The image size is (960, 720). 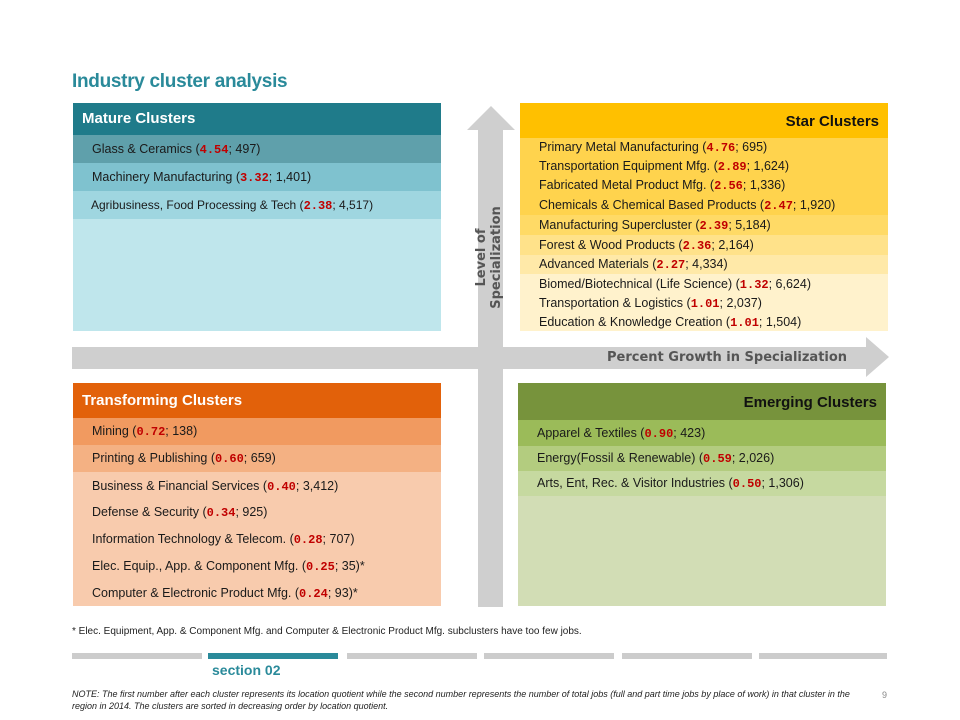 What do you see at coordinates (273, 656) in the screenshot?
I see `section-nav-bar-active` at bounding box center [273, 656].